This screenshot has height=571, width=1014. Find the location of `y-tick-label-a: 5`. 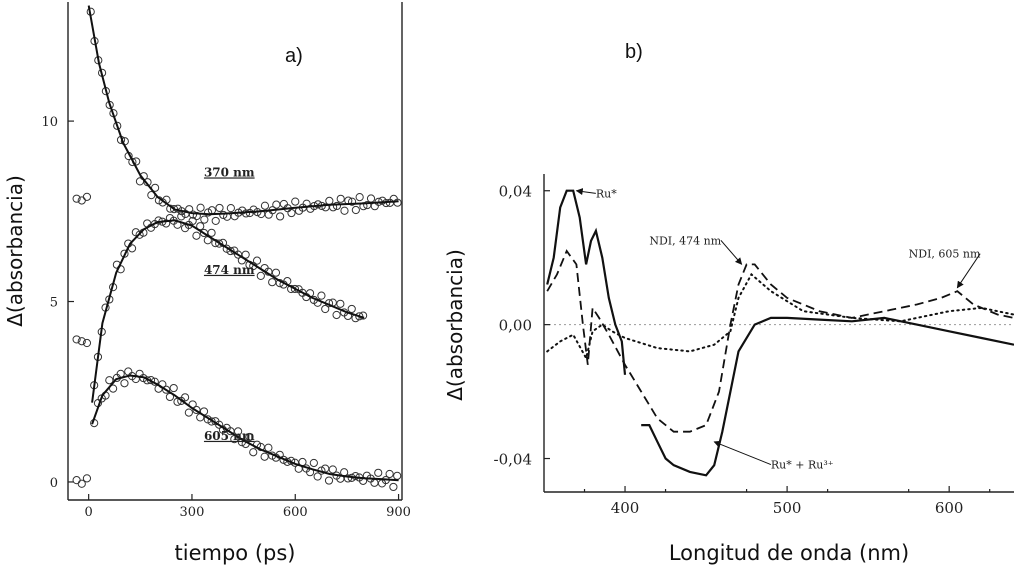

y-tick-label-a: 5 is located at coordinates (54, 303).